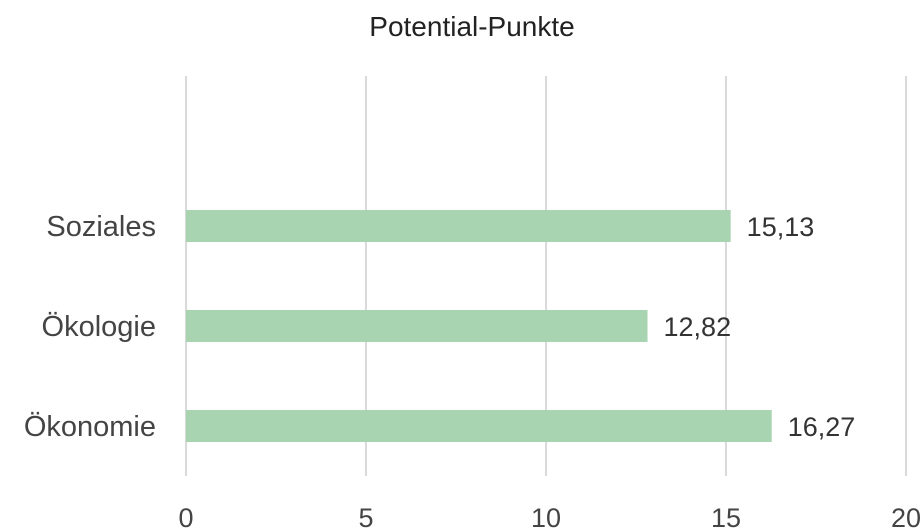 This screenshot has height=530, width=924. What do you see at coordinates (185, 516) in the screenshot?
I see `x-tick-label-0: 0` at bounding box center [185, 516].